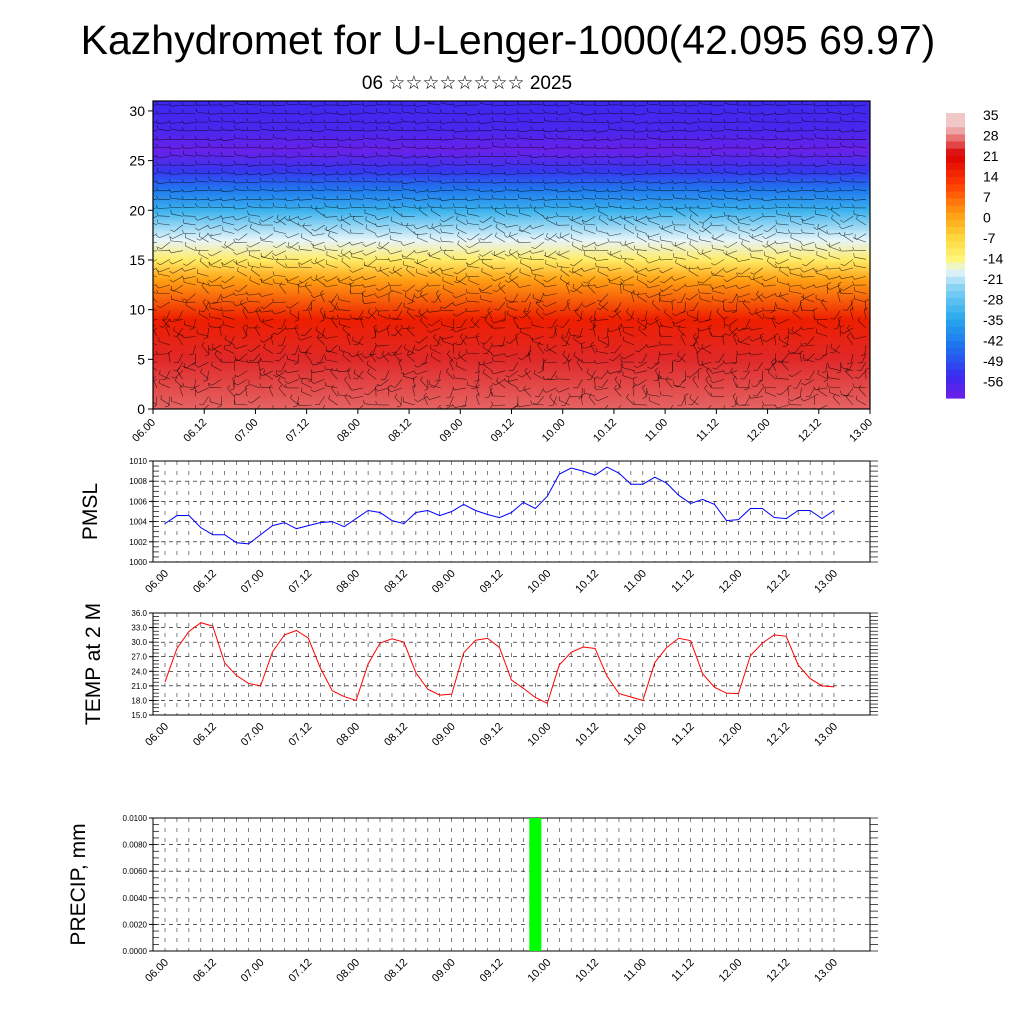  What do you see at coordinates (139, 613) in the screenshot?
I see `y-tick-label: 36.0` at bounding box center [139, 613].